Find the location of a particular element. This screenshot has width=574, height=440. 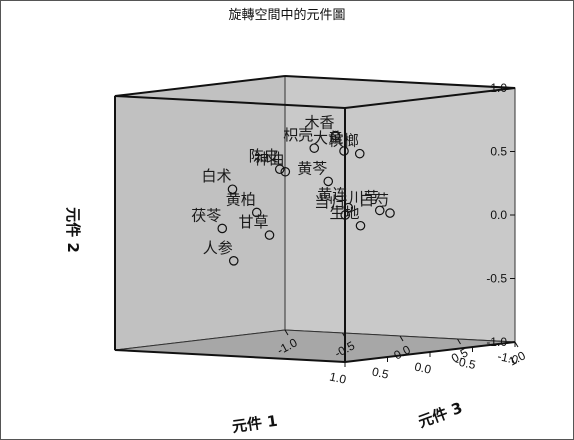

point-label: 生地 is located at coordinates (344, 213).